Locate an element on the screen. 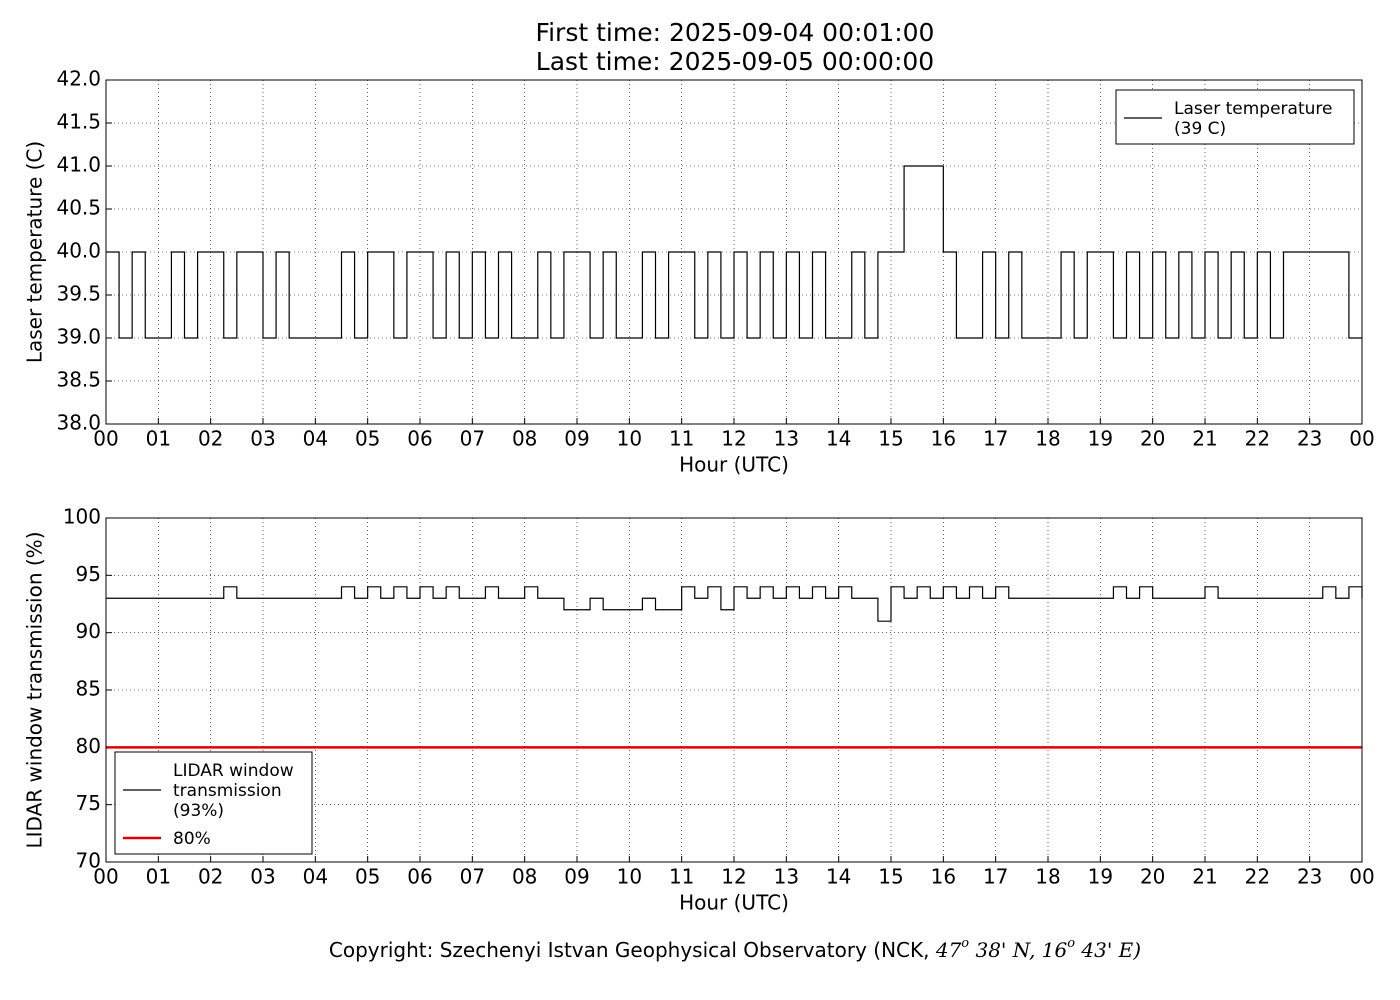  legend-label: LIDAR window transmission (93%) is located at coordinates (233, 791).